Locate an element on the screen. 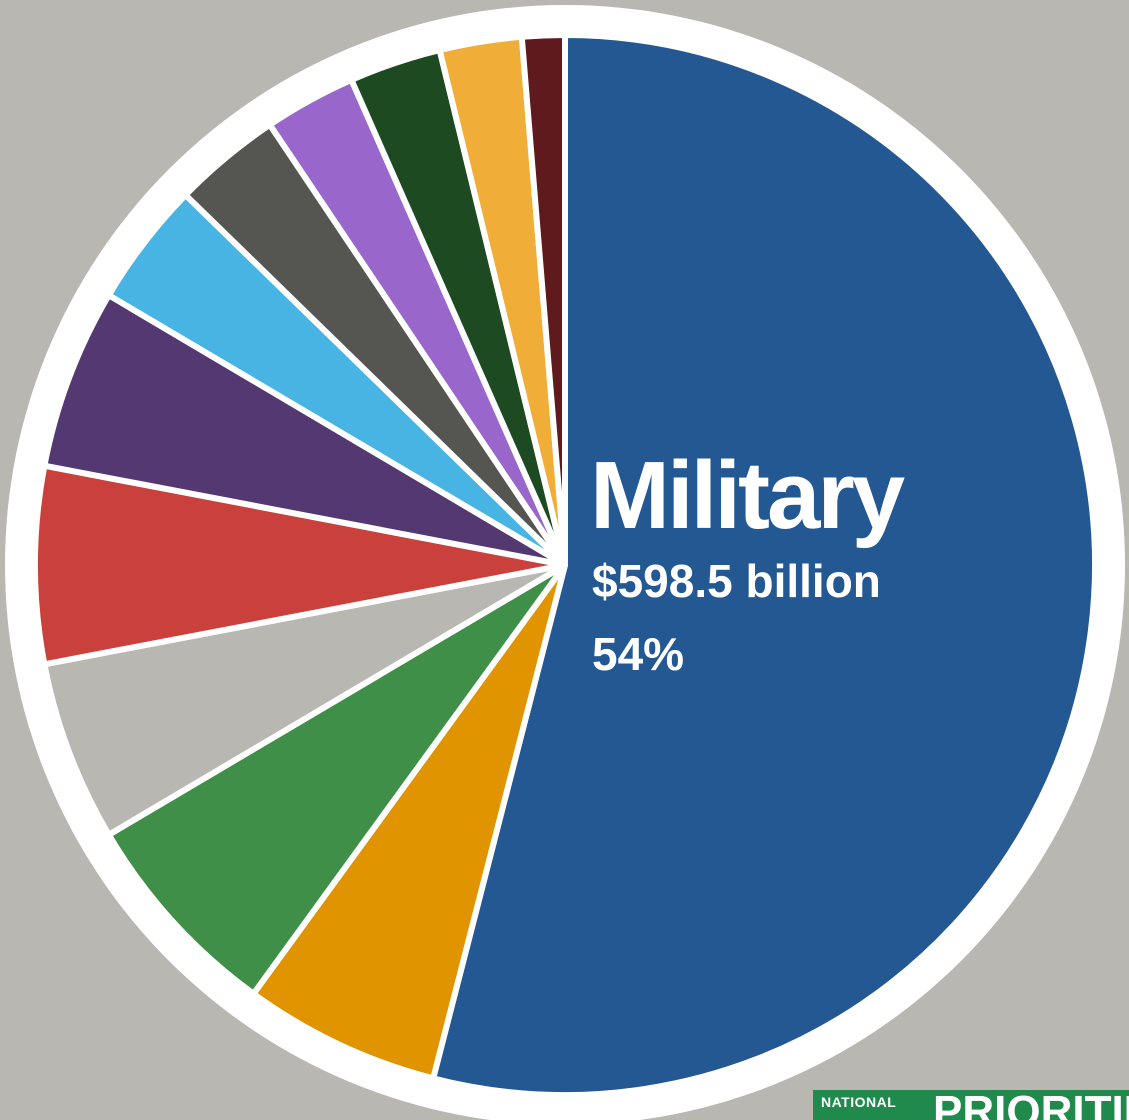 This screenshot has height=1120, width=1129. logo-big-text: PRIORITIES is located at coordinates (1031, 1105).